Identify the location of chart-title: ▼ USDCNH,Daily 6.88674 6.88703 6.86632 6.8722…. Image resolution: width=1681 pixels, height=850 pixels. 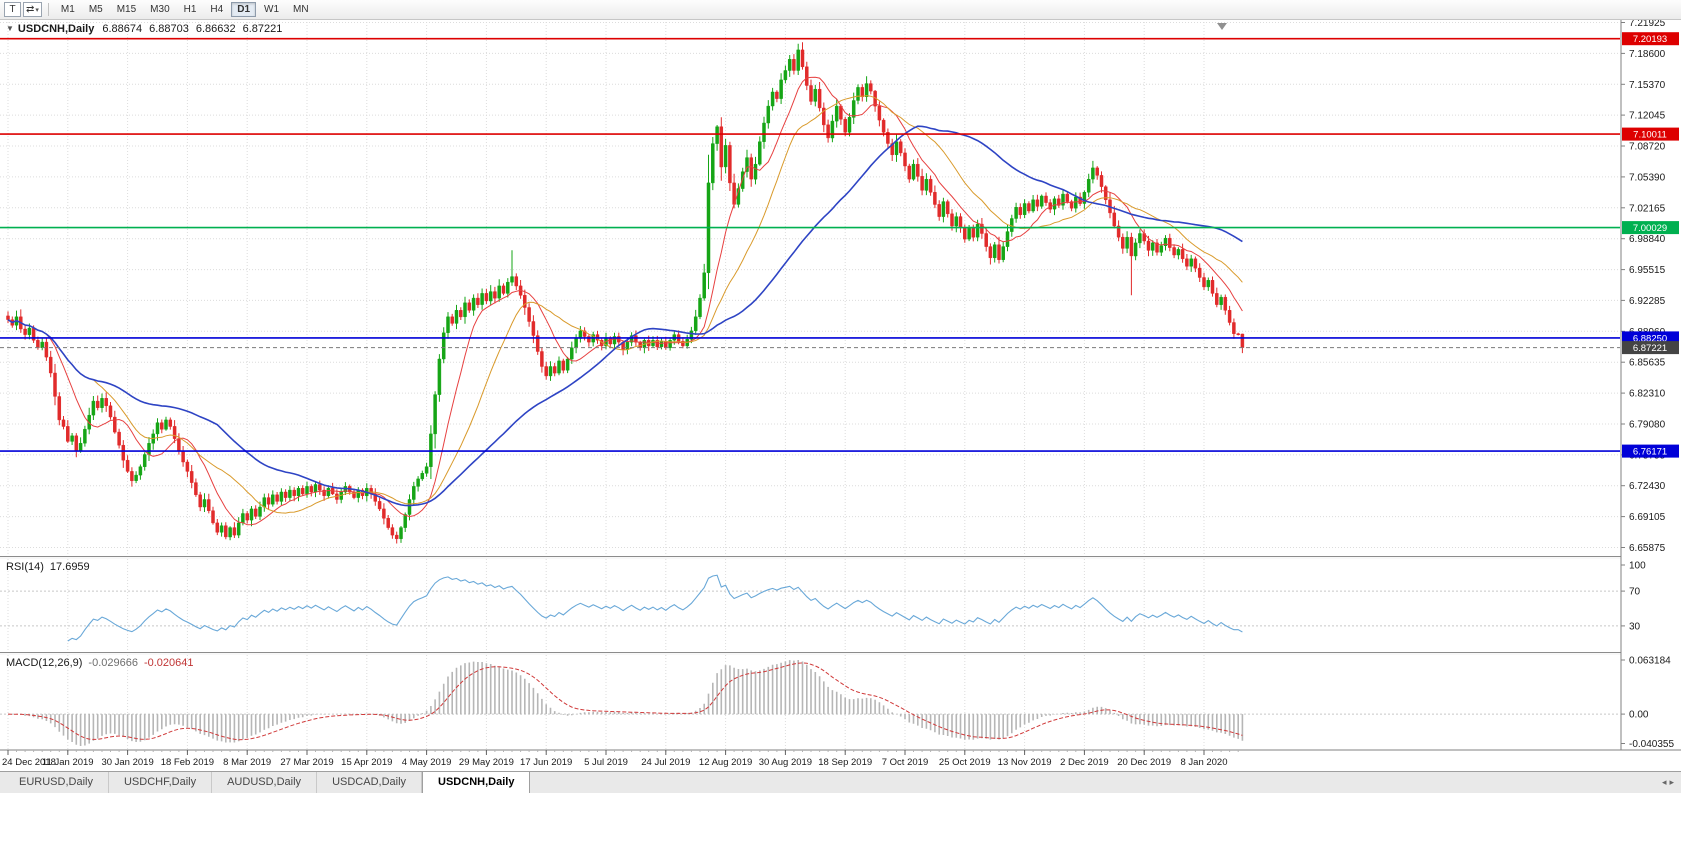
(147, 29).